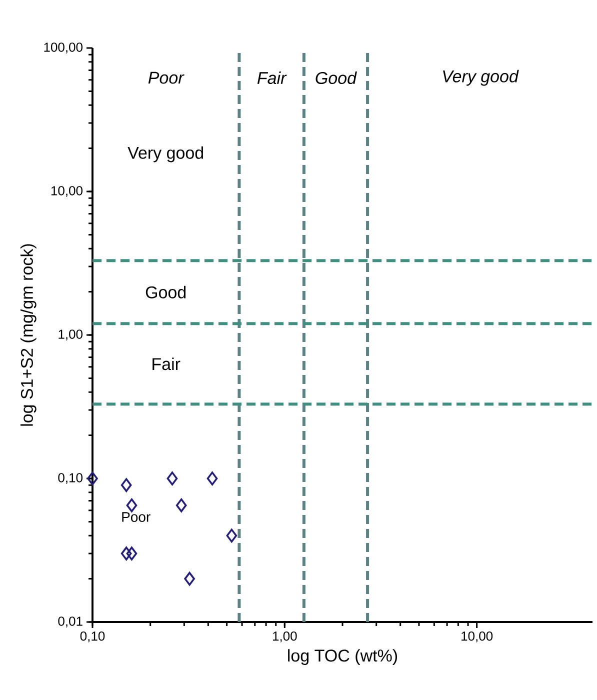 The image size is (597, 700). Describe the element at coordinates (66, 191) in the screenshot. I see `y-tick-label: 10,00` at that location.